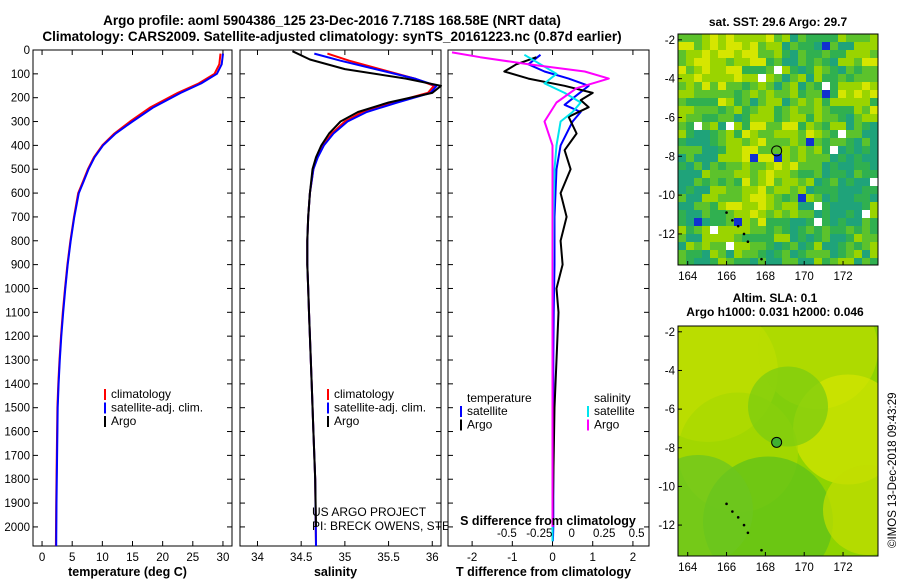 Image resolution: width=900 pixels, height=580 pixels. Describe the element at coordinates (612, 398) in the screenshot. I see `legend-title-salinity: salinity` at that location.